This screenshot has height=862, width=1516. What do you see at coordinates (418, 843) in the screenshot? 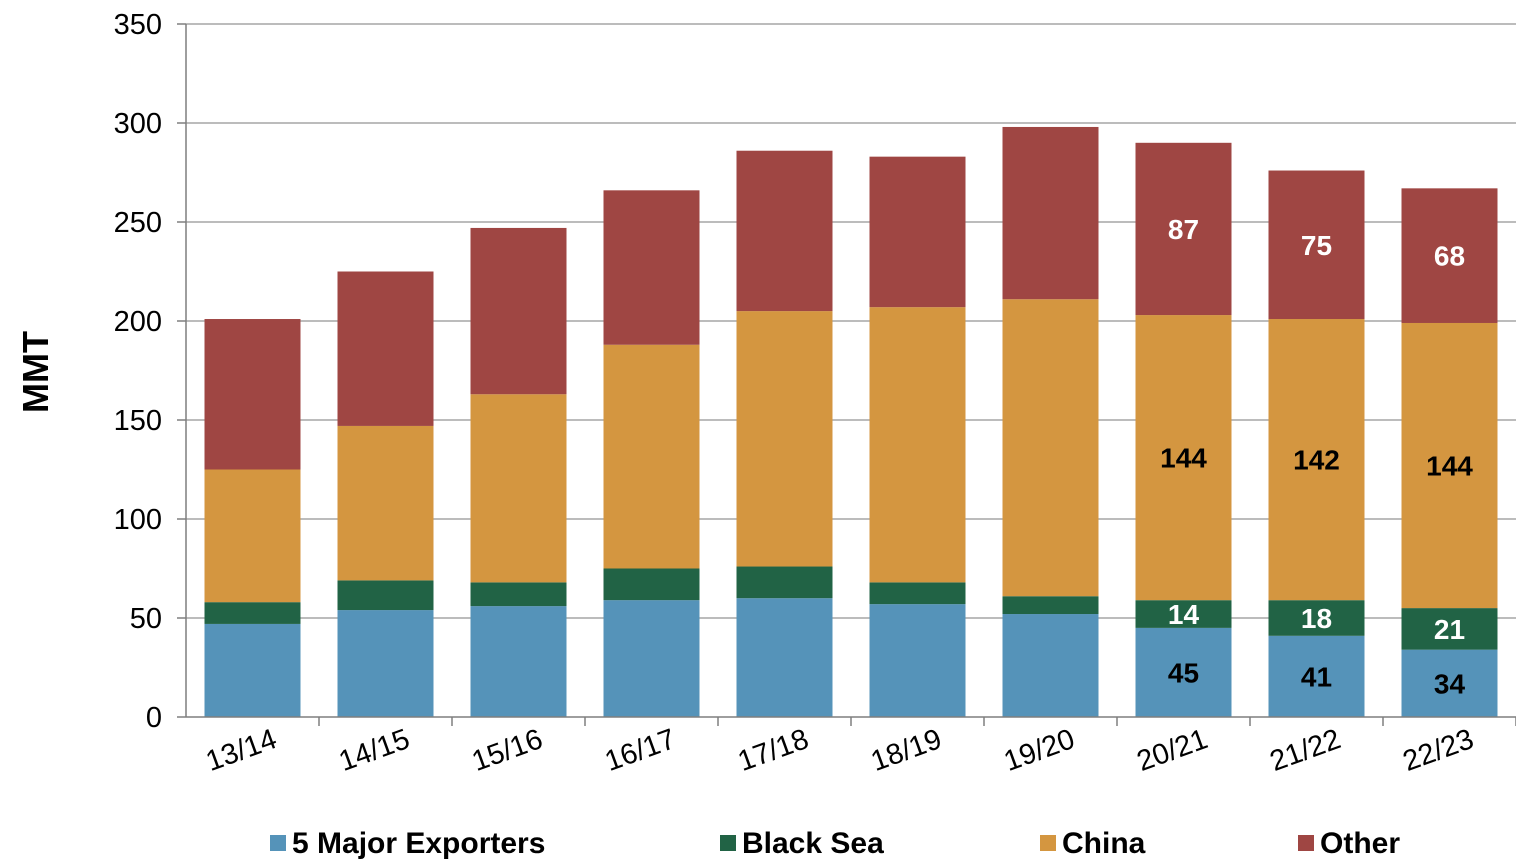
I see `legend-label: 5 Major Exporters` at bounding box center [418, 843].